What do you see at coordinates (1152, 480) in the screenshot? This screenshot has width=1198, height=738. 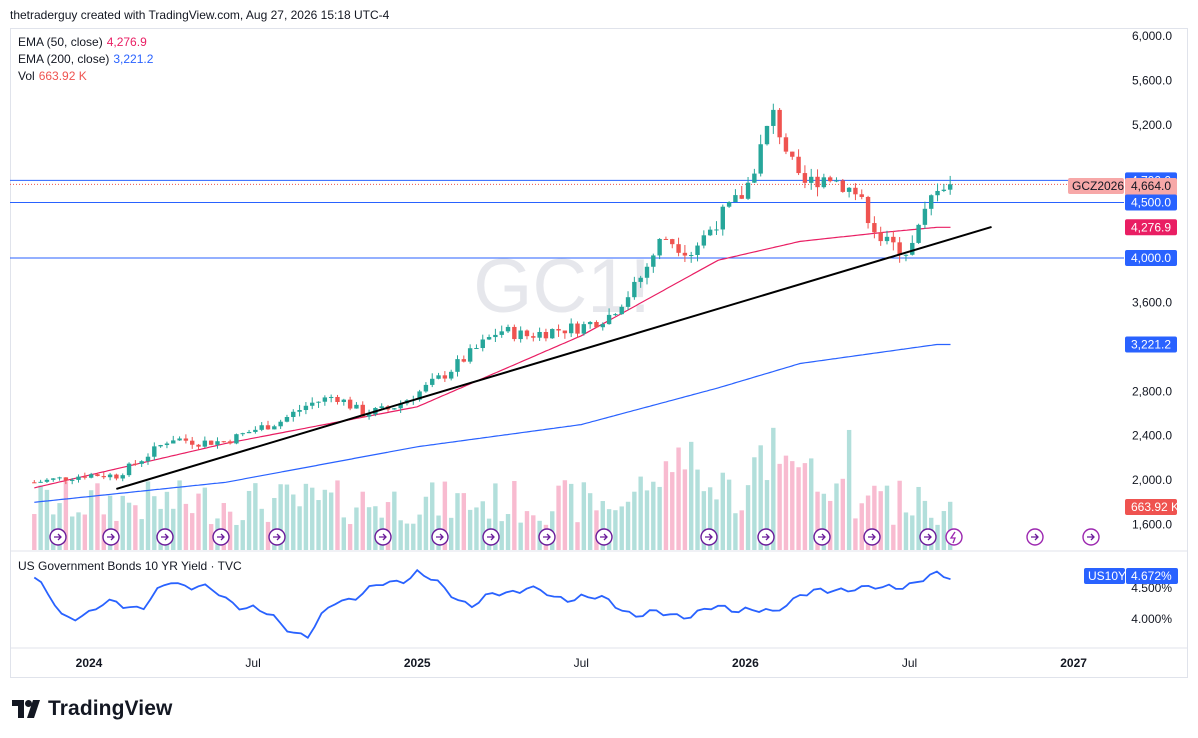 I see `price-axis-tick-label: 2,000.0` at bounding box center [1152, 480].